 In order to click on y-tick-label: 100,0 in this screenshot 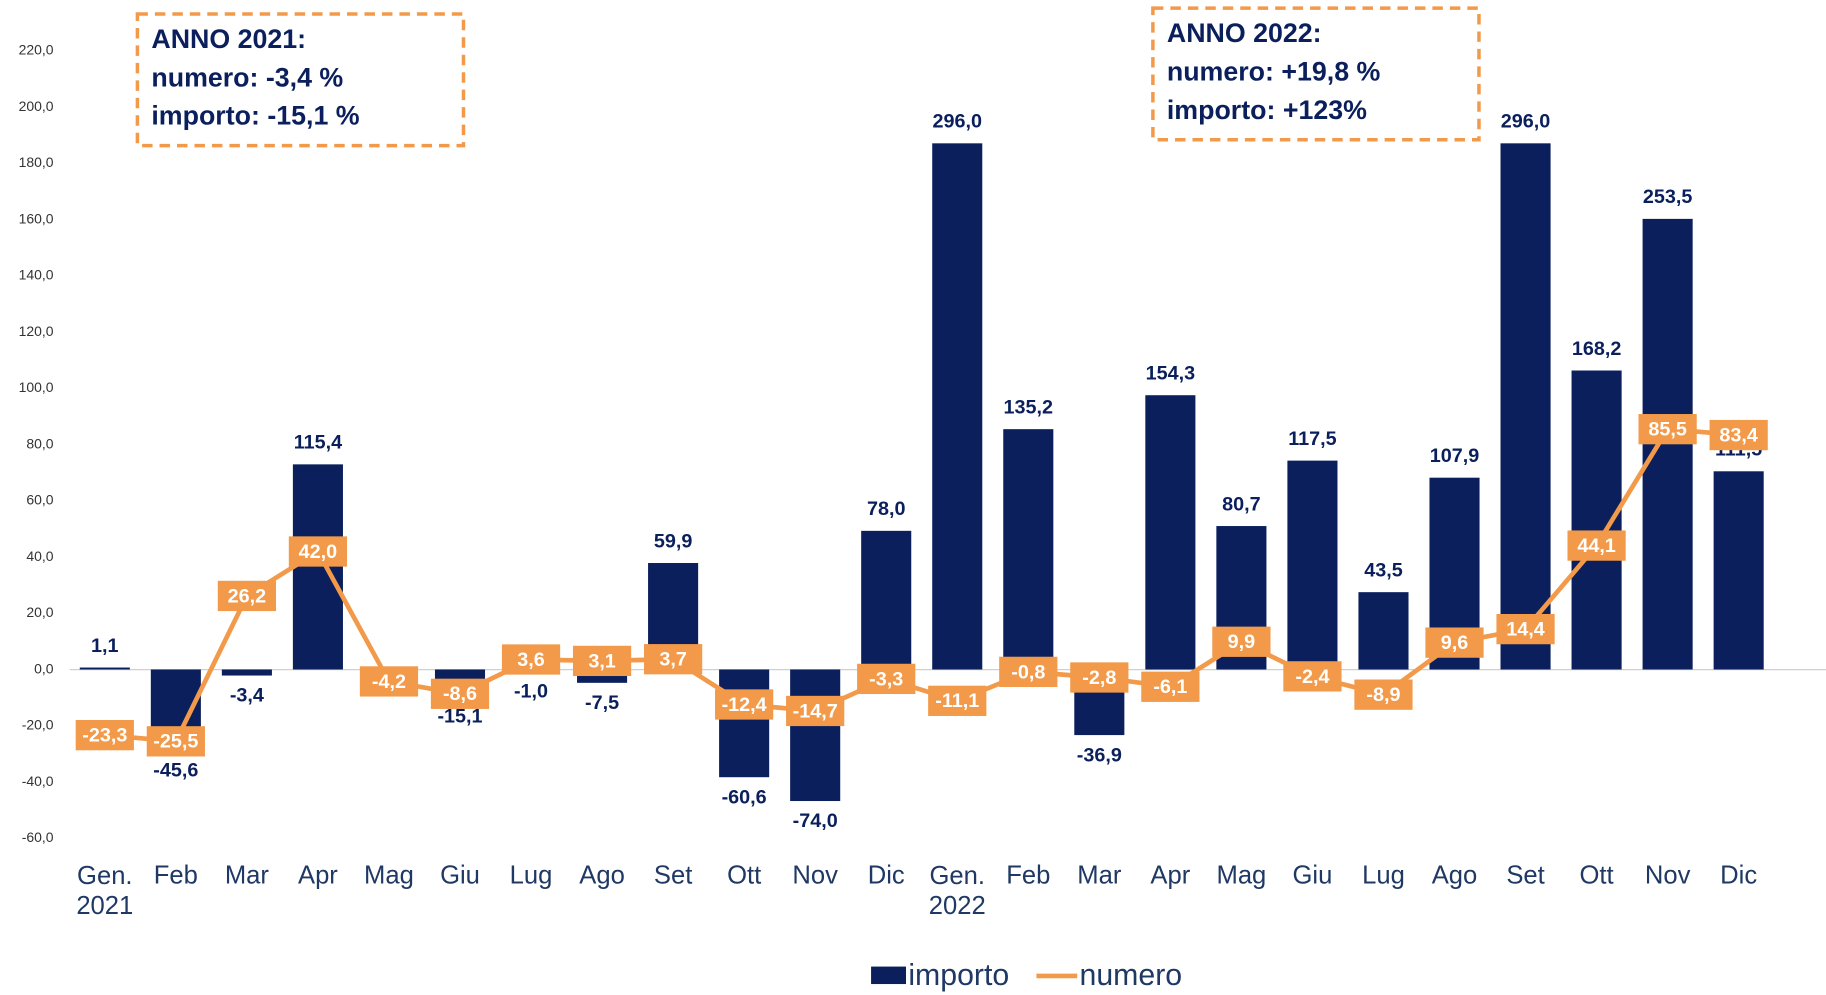, I will do `click(36, 387)`.